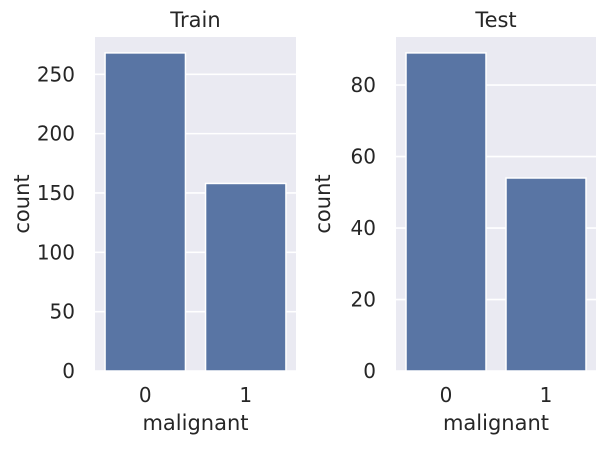  Describe the element at coordinates (546, 395) in the screenshot. I see `test-x-tick-label: 1` at that location.